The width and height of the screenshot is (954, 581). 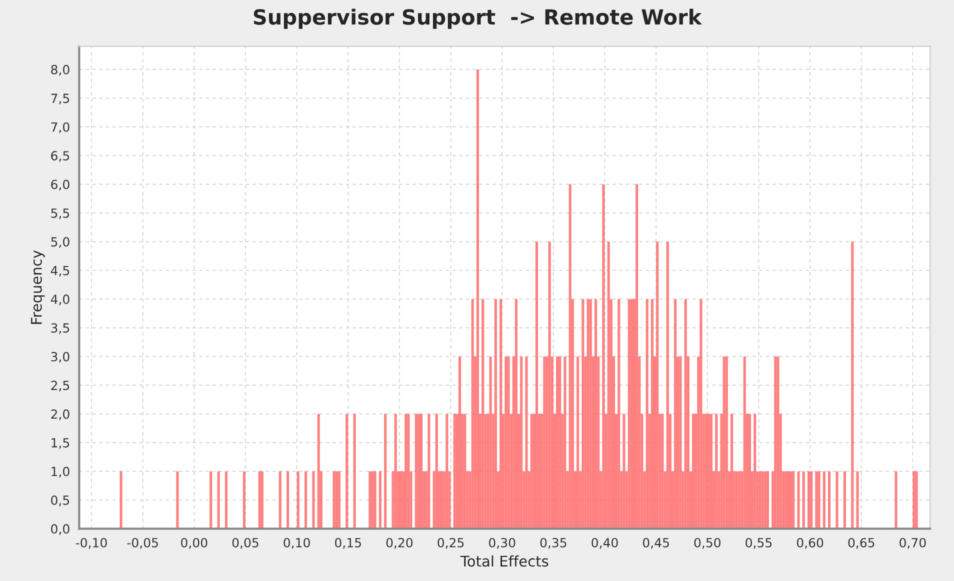 What do you see at coordinates (655, 543) in the screenshot?
I see `x-tick-label: 0,45` at bounding box center [655, 543].